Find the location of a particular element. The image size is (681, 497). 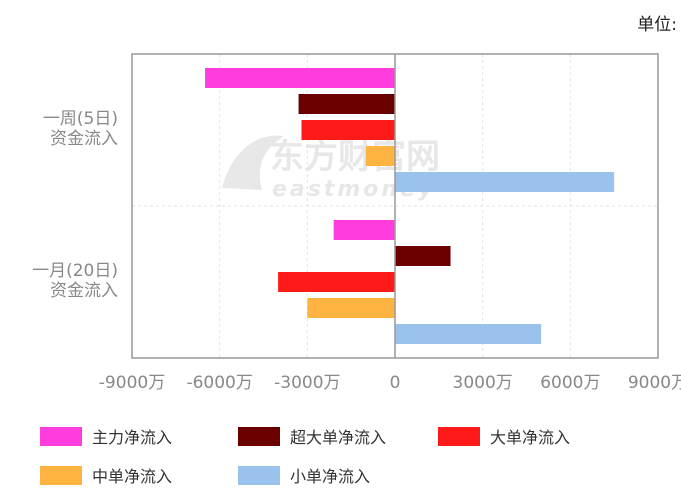

legend-label: 中单净流入 is located at coordinates (132, 476).